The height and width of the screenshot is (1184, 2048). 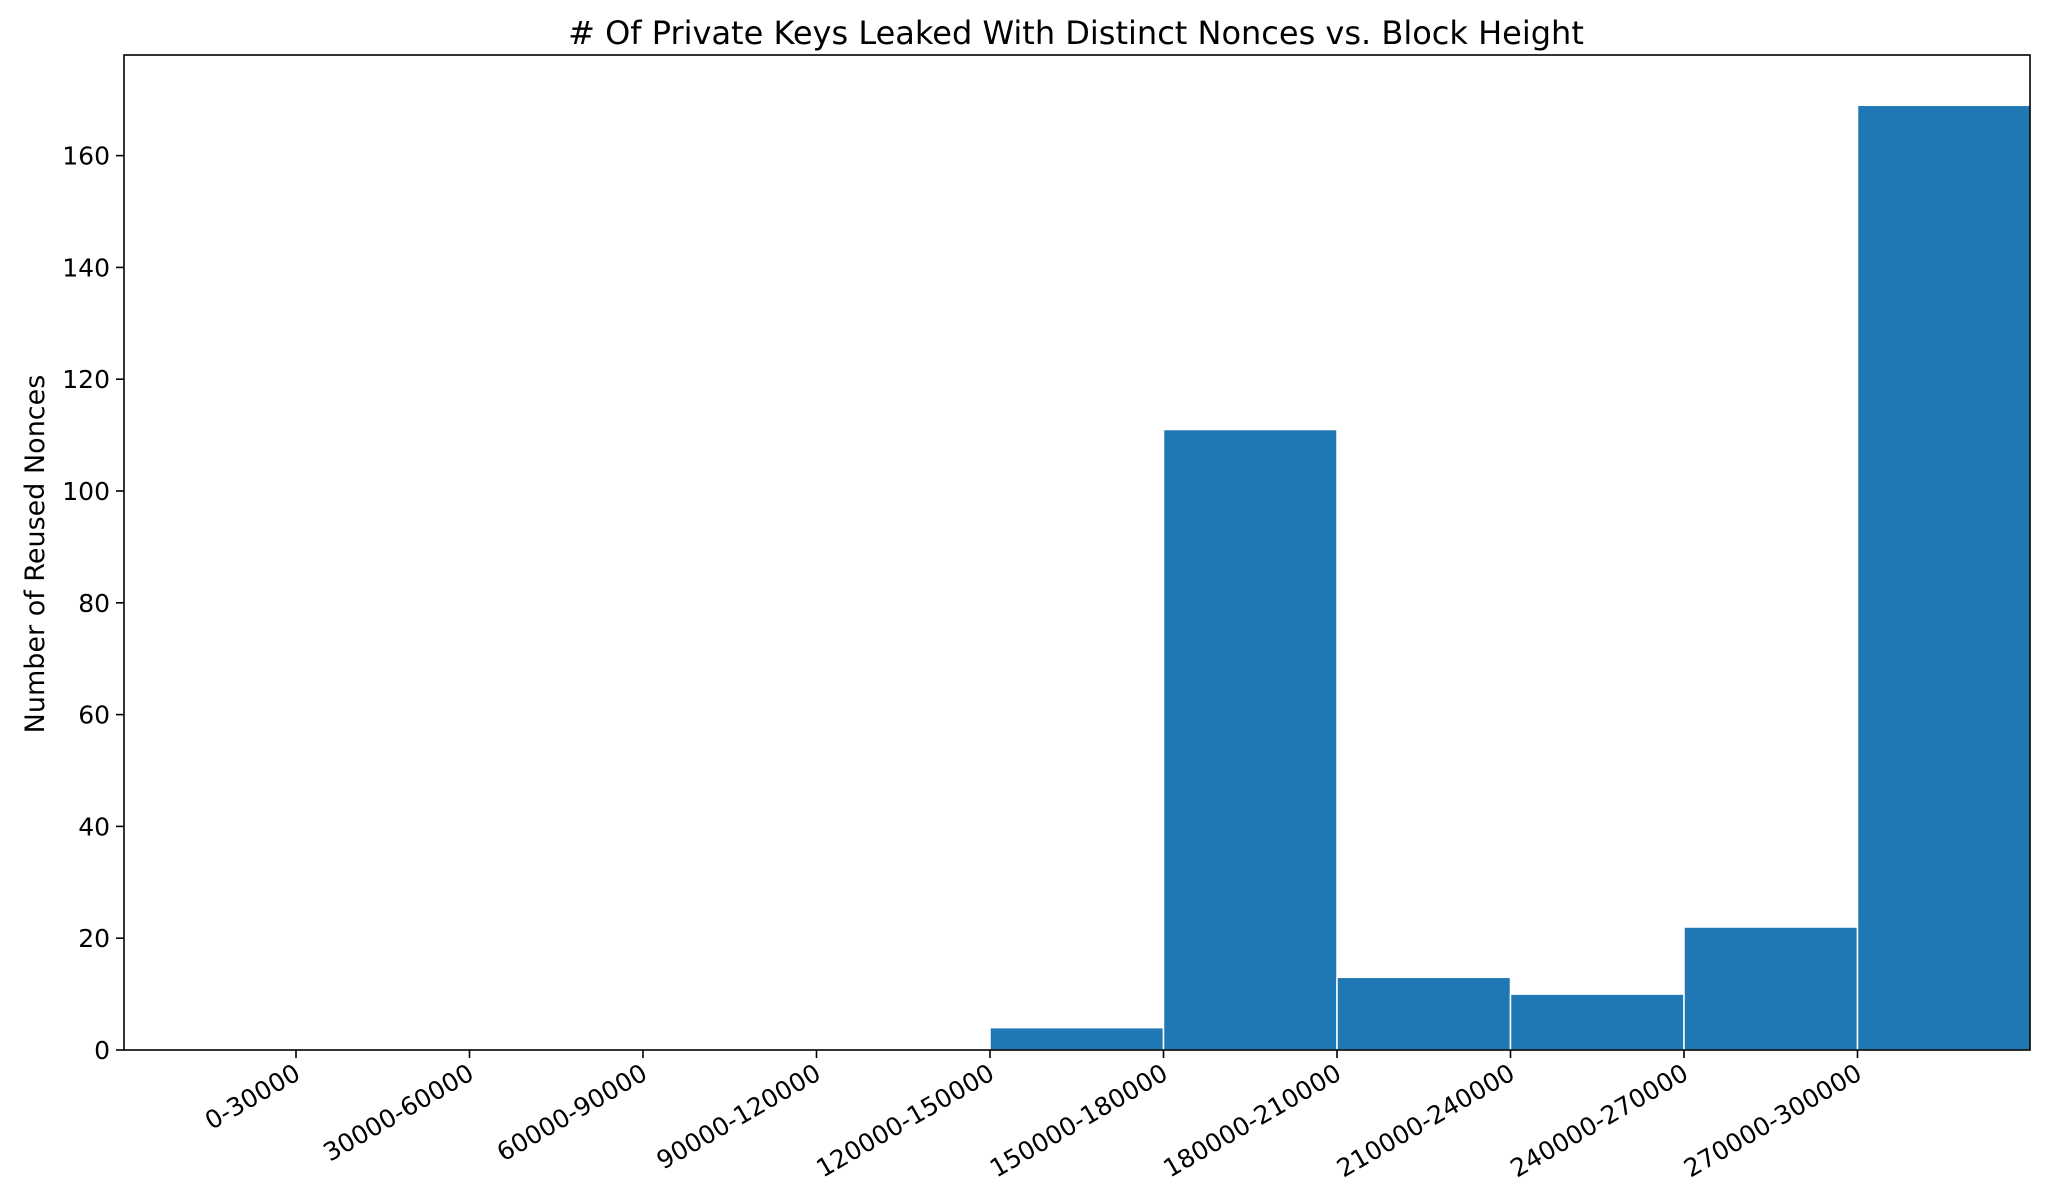 I want to click on x-tick-label: 240000-270000, so click(x=1599, y=1120).